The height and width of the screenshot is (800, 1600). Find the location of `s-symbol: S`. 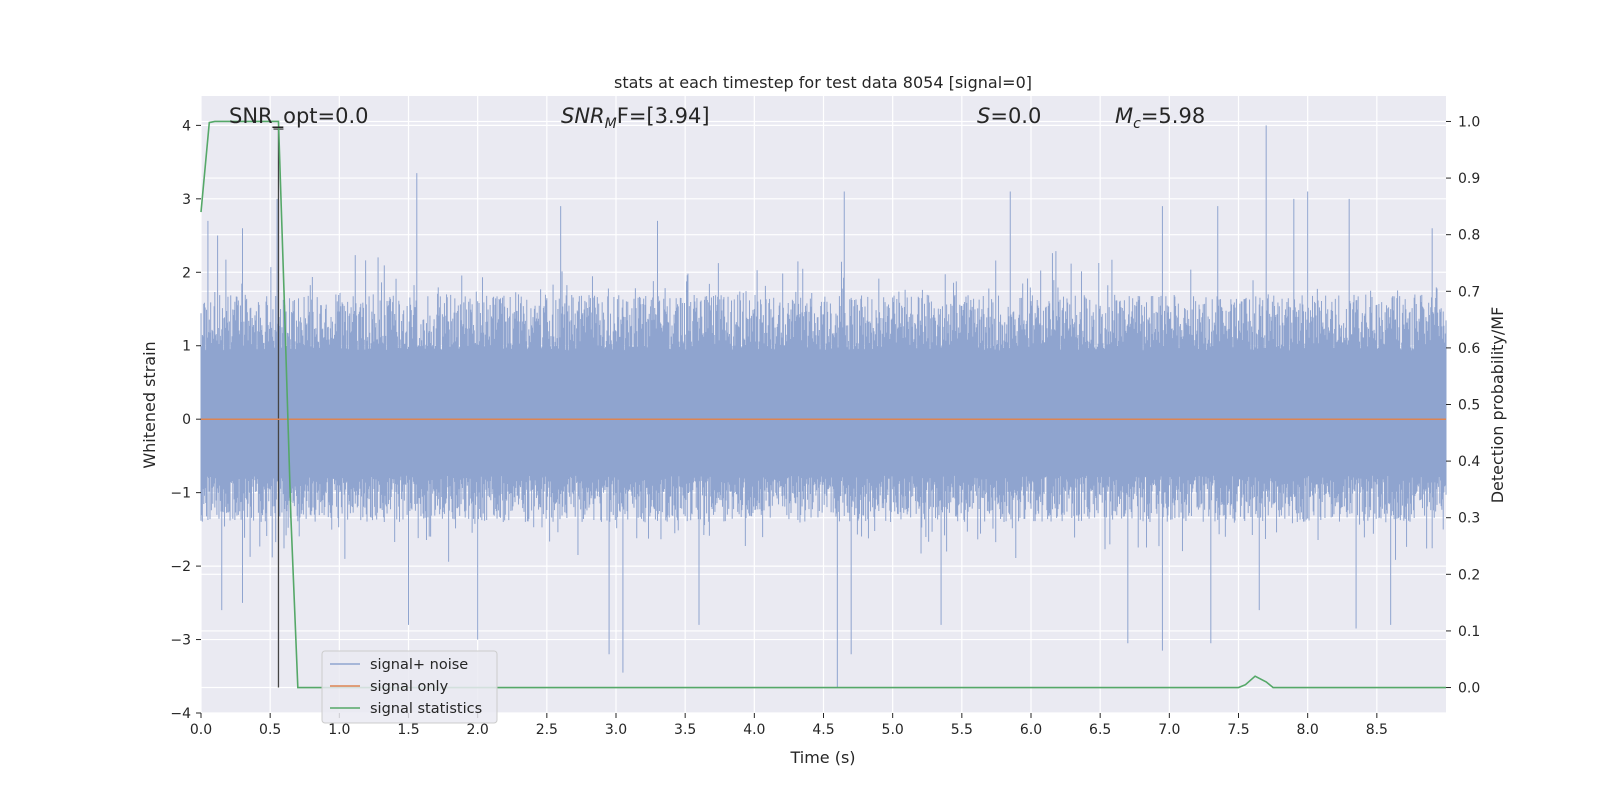

s-symbol: S is located at coordinates (983, 116).